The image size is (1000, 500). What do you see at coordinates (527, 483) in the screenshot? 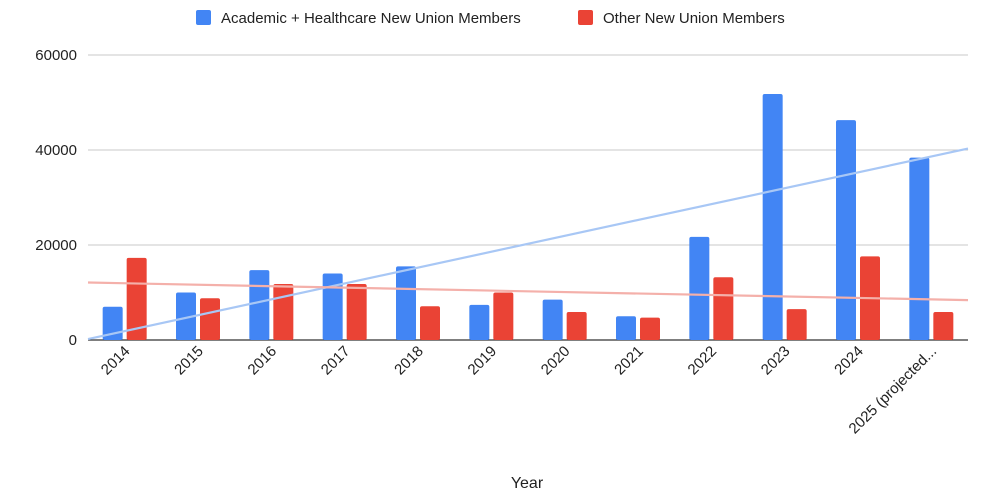
I see `x-axis-title: Year` at bounding box center [527, 483].